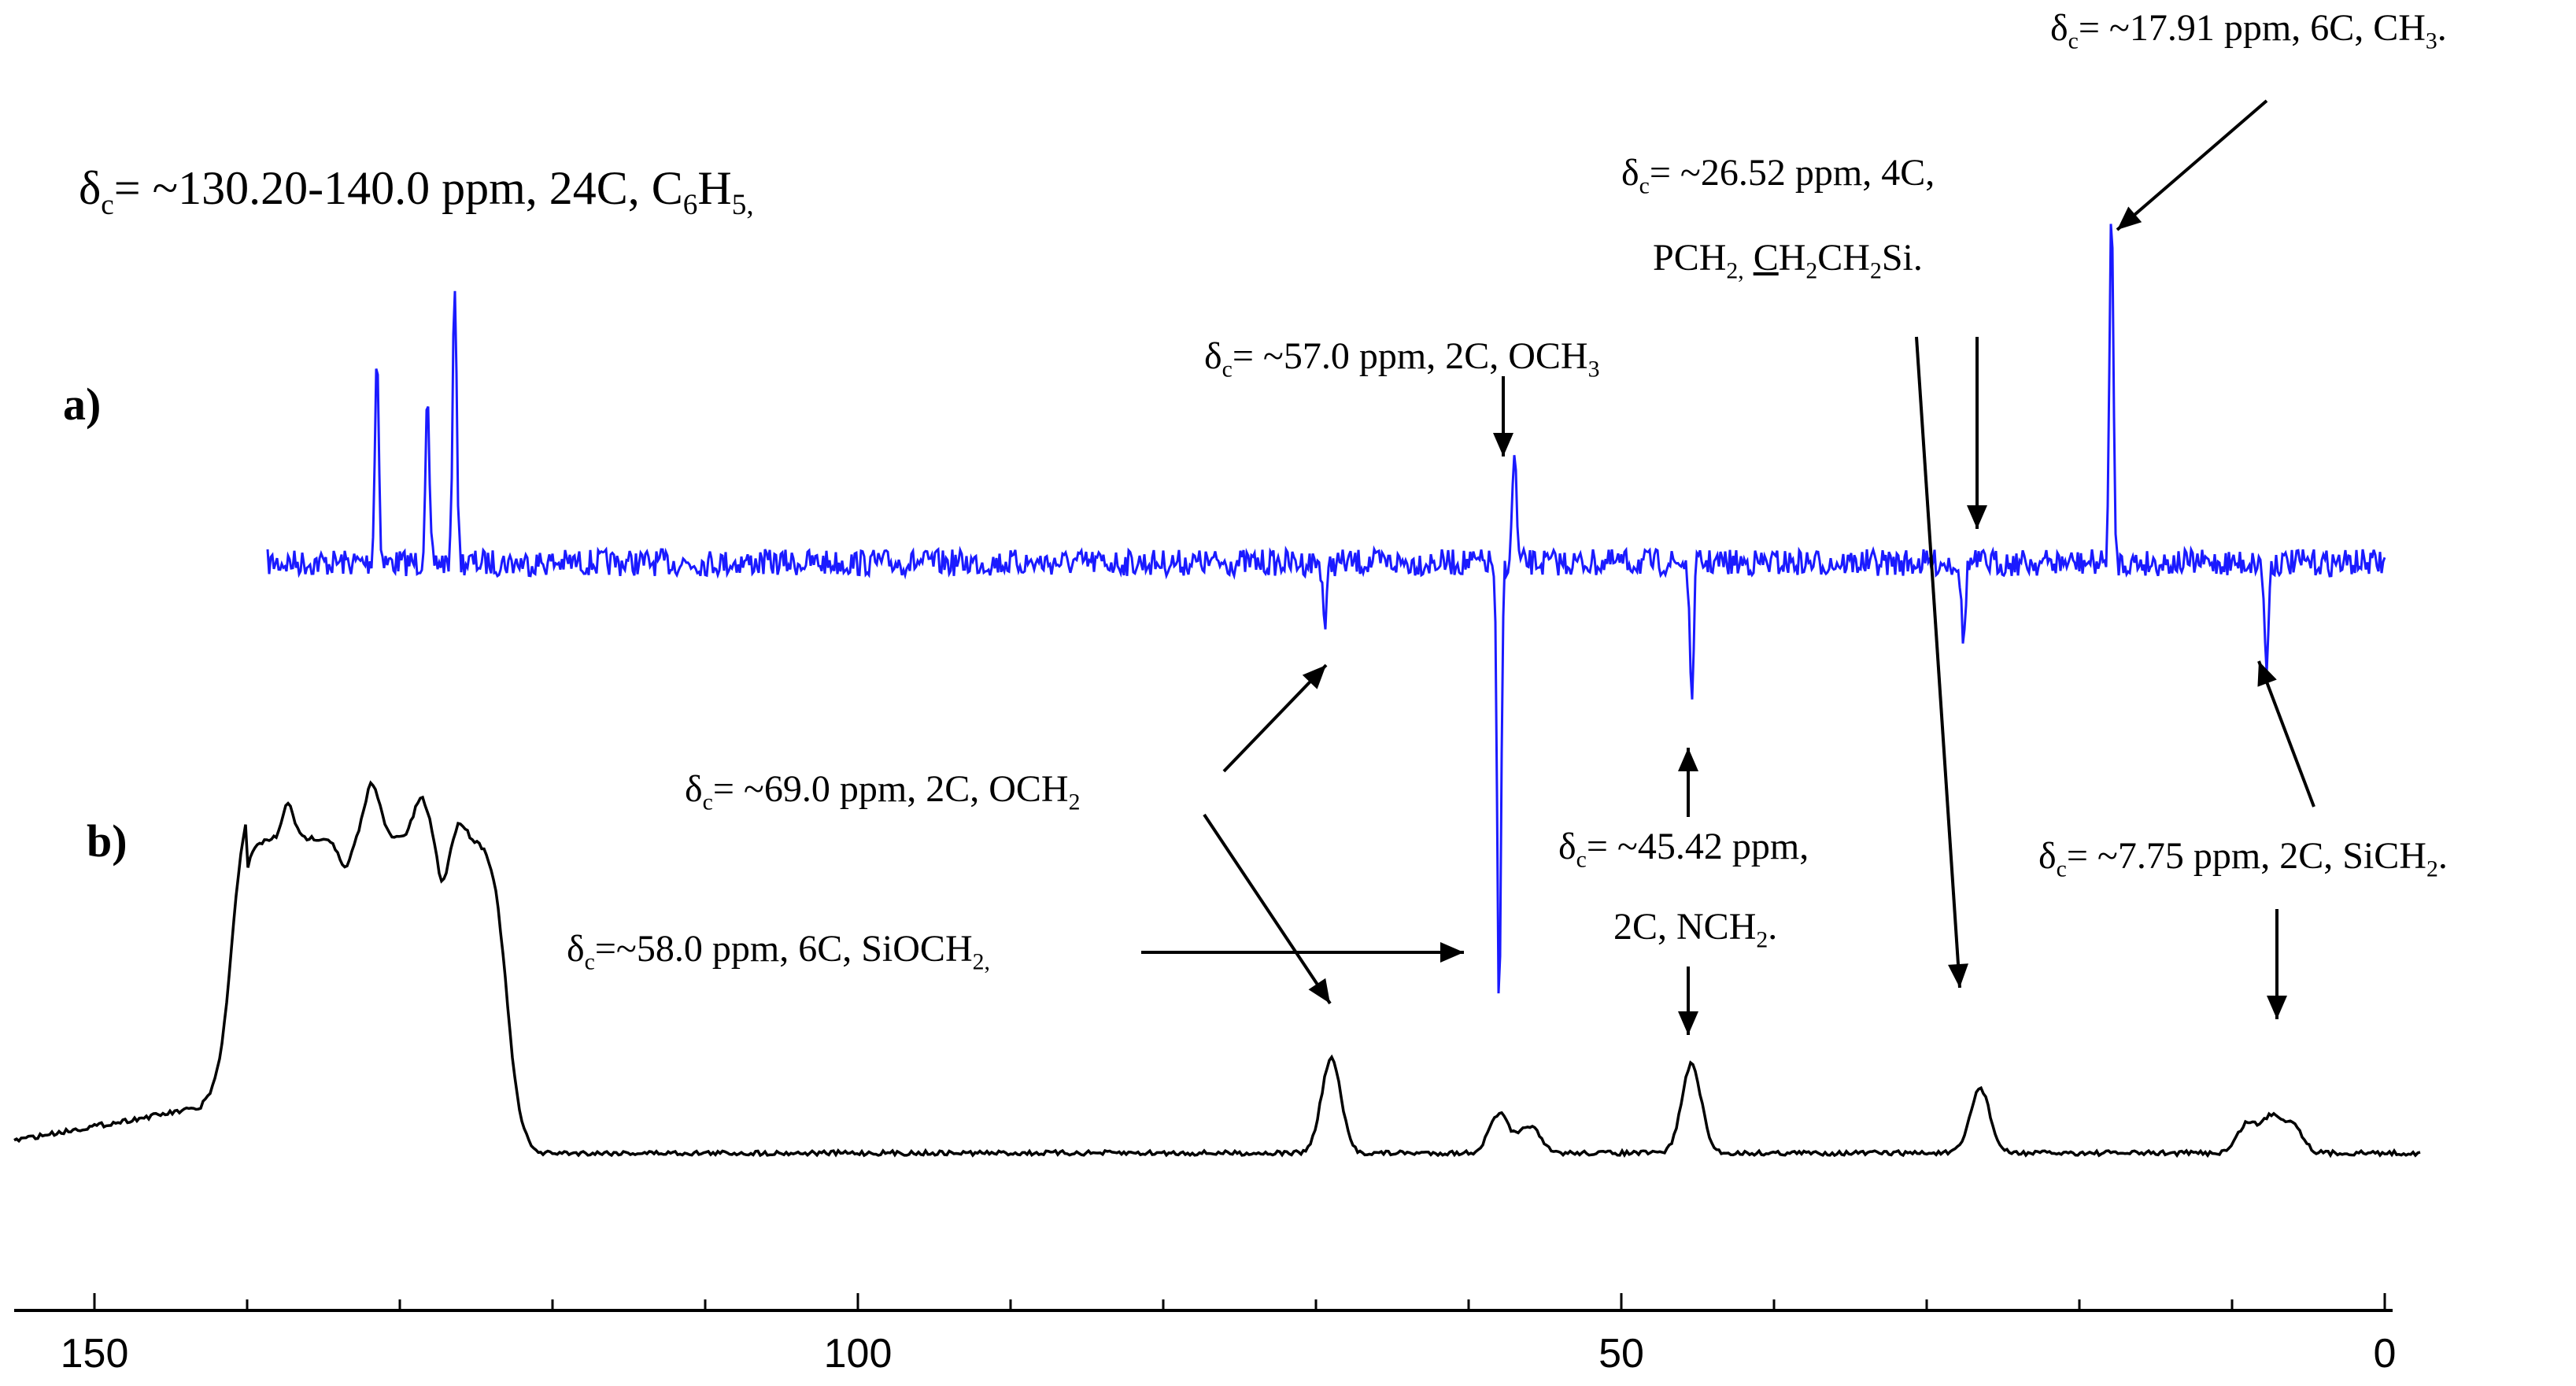 This screenshot has width=2576, height=1386. What do you see at coordinates (1275, 718) in the screenshot?
I see `arrow-och2-a` at bounding box center [1275, 718].